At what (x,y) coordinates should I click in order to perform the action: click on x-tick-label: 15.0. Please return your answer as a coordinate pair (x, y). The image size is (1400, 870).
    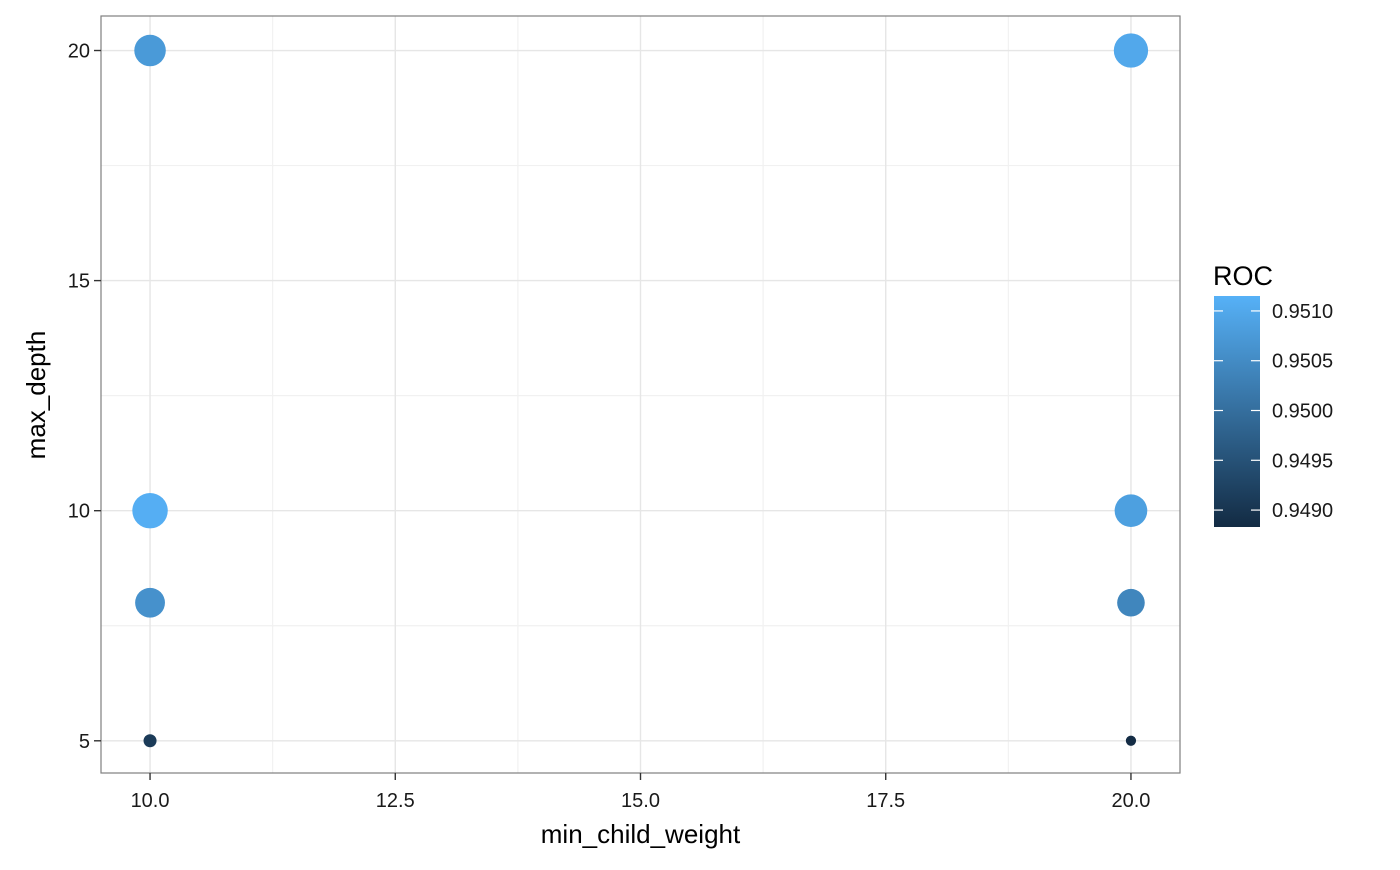
    Looking at the image, I should click on (640, 801).